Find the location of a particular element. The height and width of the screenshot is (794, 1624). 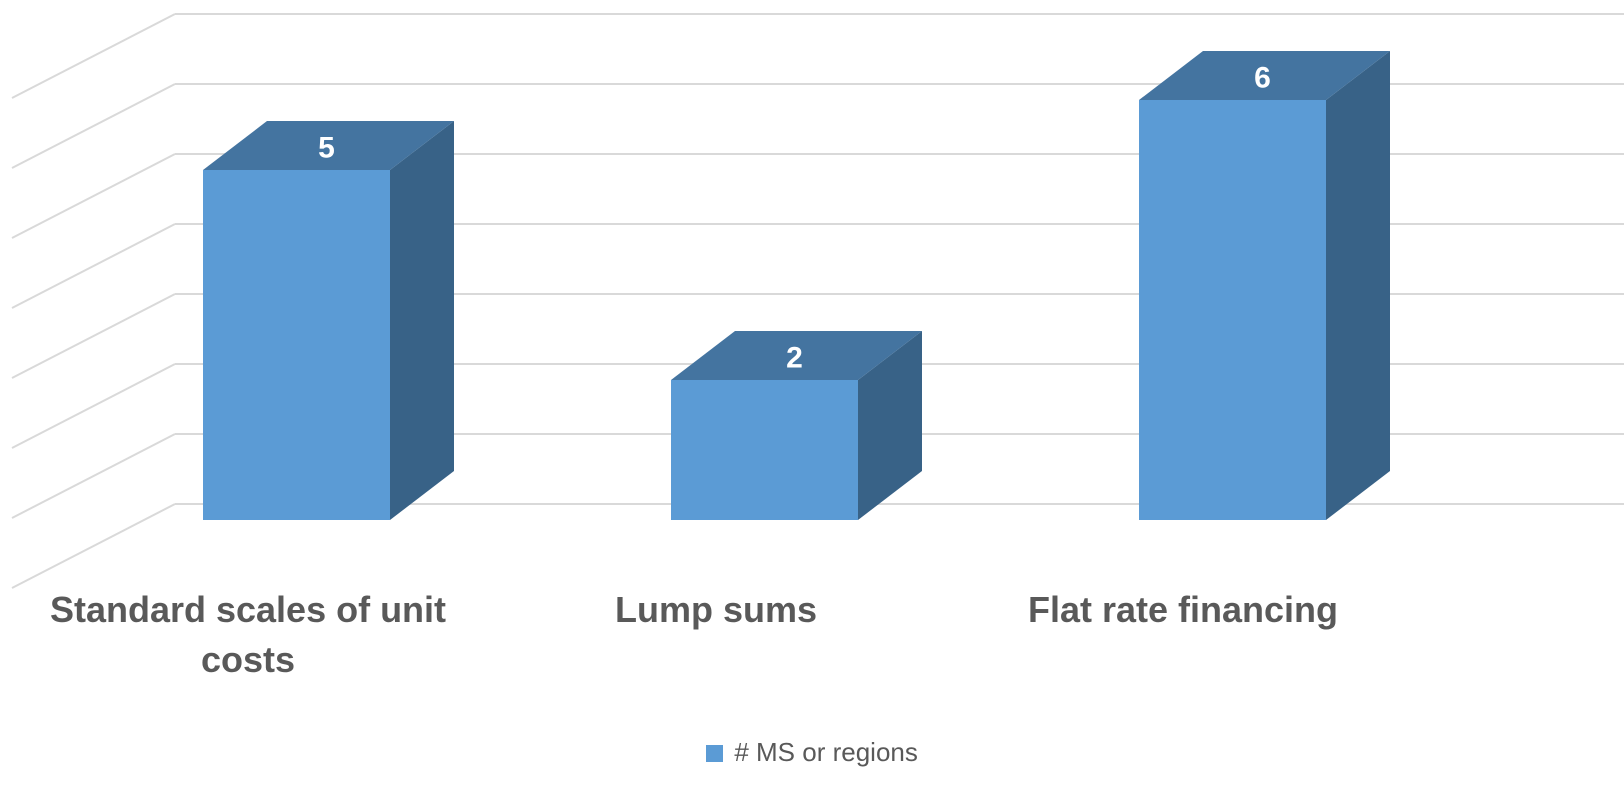

data-label-0: 5 is located at coordinates (326, 148).